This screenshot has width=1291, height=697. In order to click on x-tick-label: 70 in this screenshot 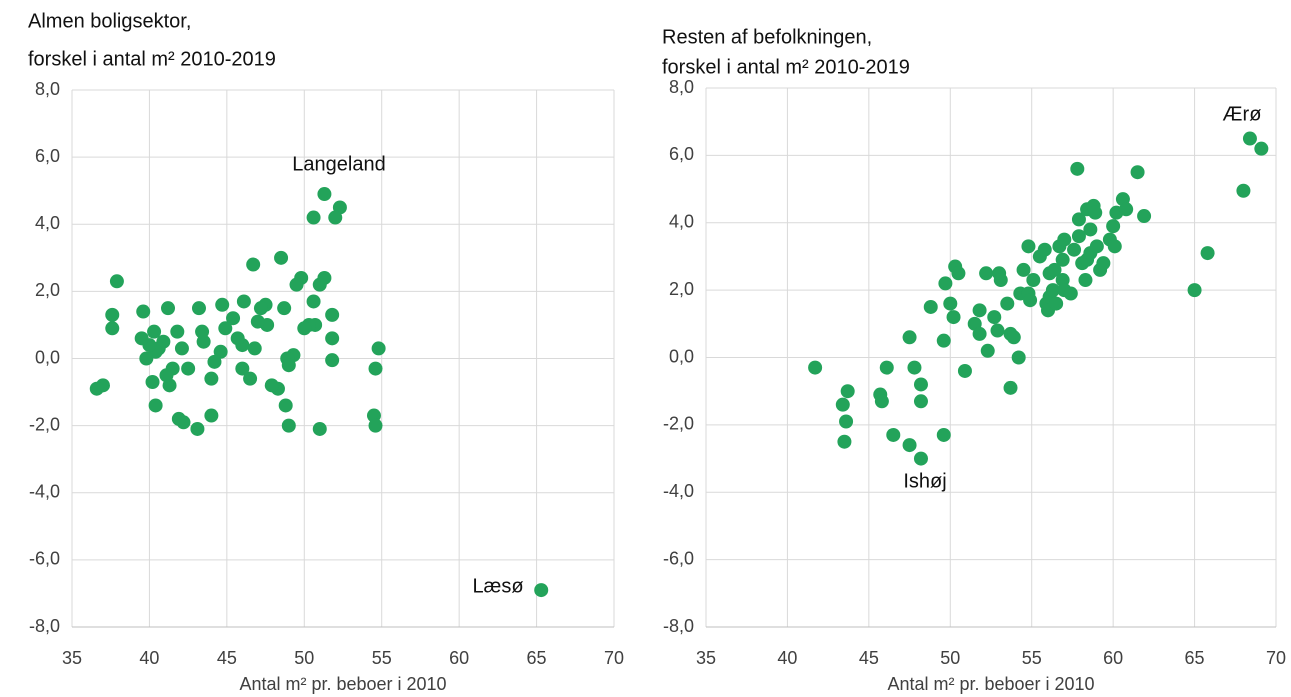, I will do `click(1276, 658)`.